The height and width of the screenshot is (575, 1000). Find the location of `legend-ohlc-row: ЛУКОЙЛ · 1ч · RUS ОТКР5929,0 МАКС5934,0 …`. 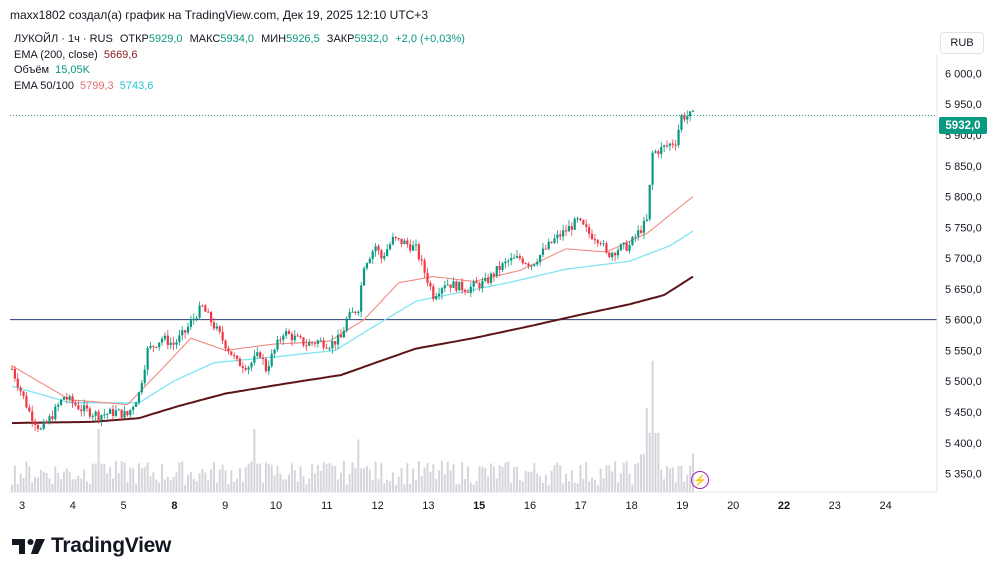

legend-ohlc-row: ЛУКОЙЛ · 1ч · RUS ОТКР5929,0 МАКС5934,0 … is located at coordinates (239, 40).